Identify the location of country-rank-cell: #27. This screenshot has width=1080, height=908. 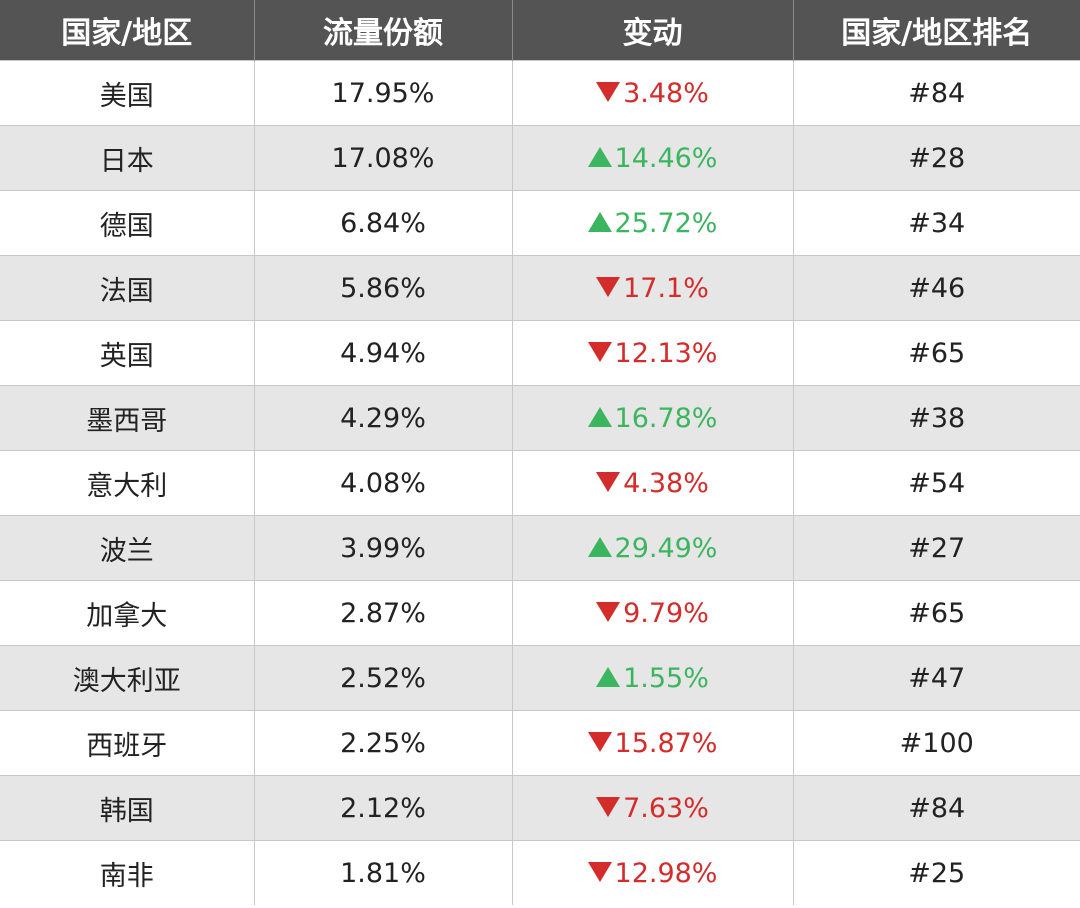
(936, 548).